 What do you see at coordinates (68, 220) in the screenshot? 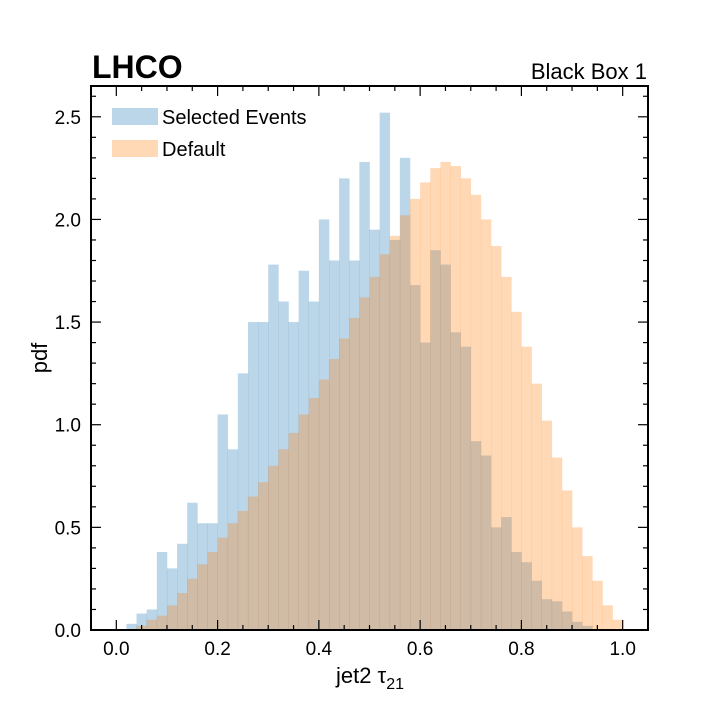
I see `y-tick-label: 2.0` at bounding box center [68, 220].